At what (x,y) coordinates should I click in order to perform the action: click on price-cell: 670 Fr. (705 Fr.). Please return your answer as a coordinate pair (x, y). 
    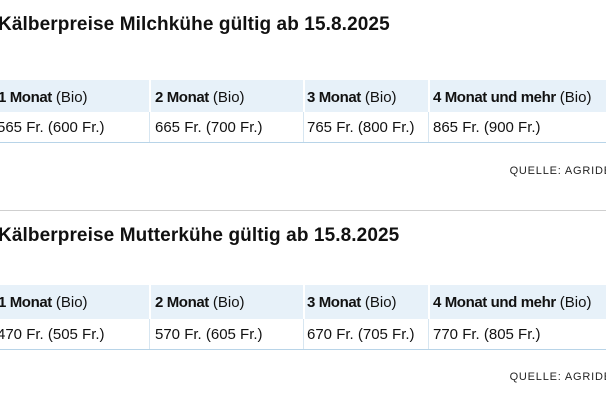
    Looking at the image, I should click on (361, 334).